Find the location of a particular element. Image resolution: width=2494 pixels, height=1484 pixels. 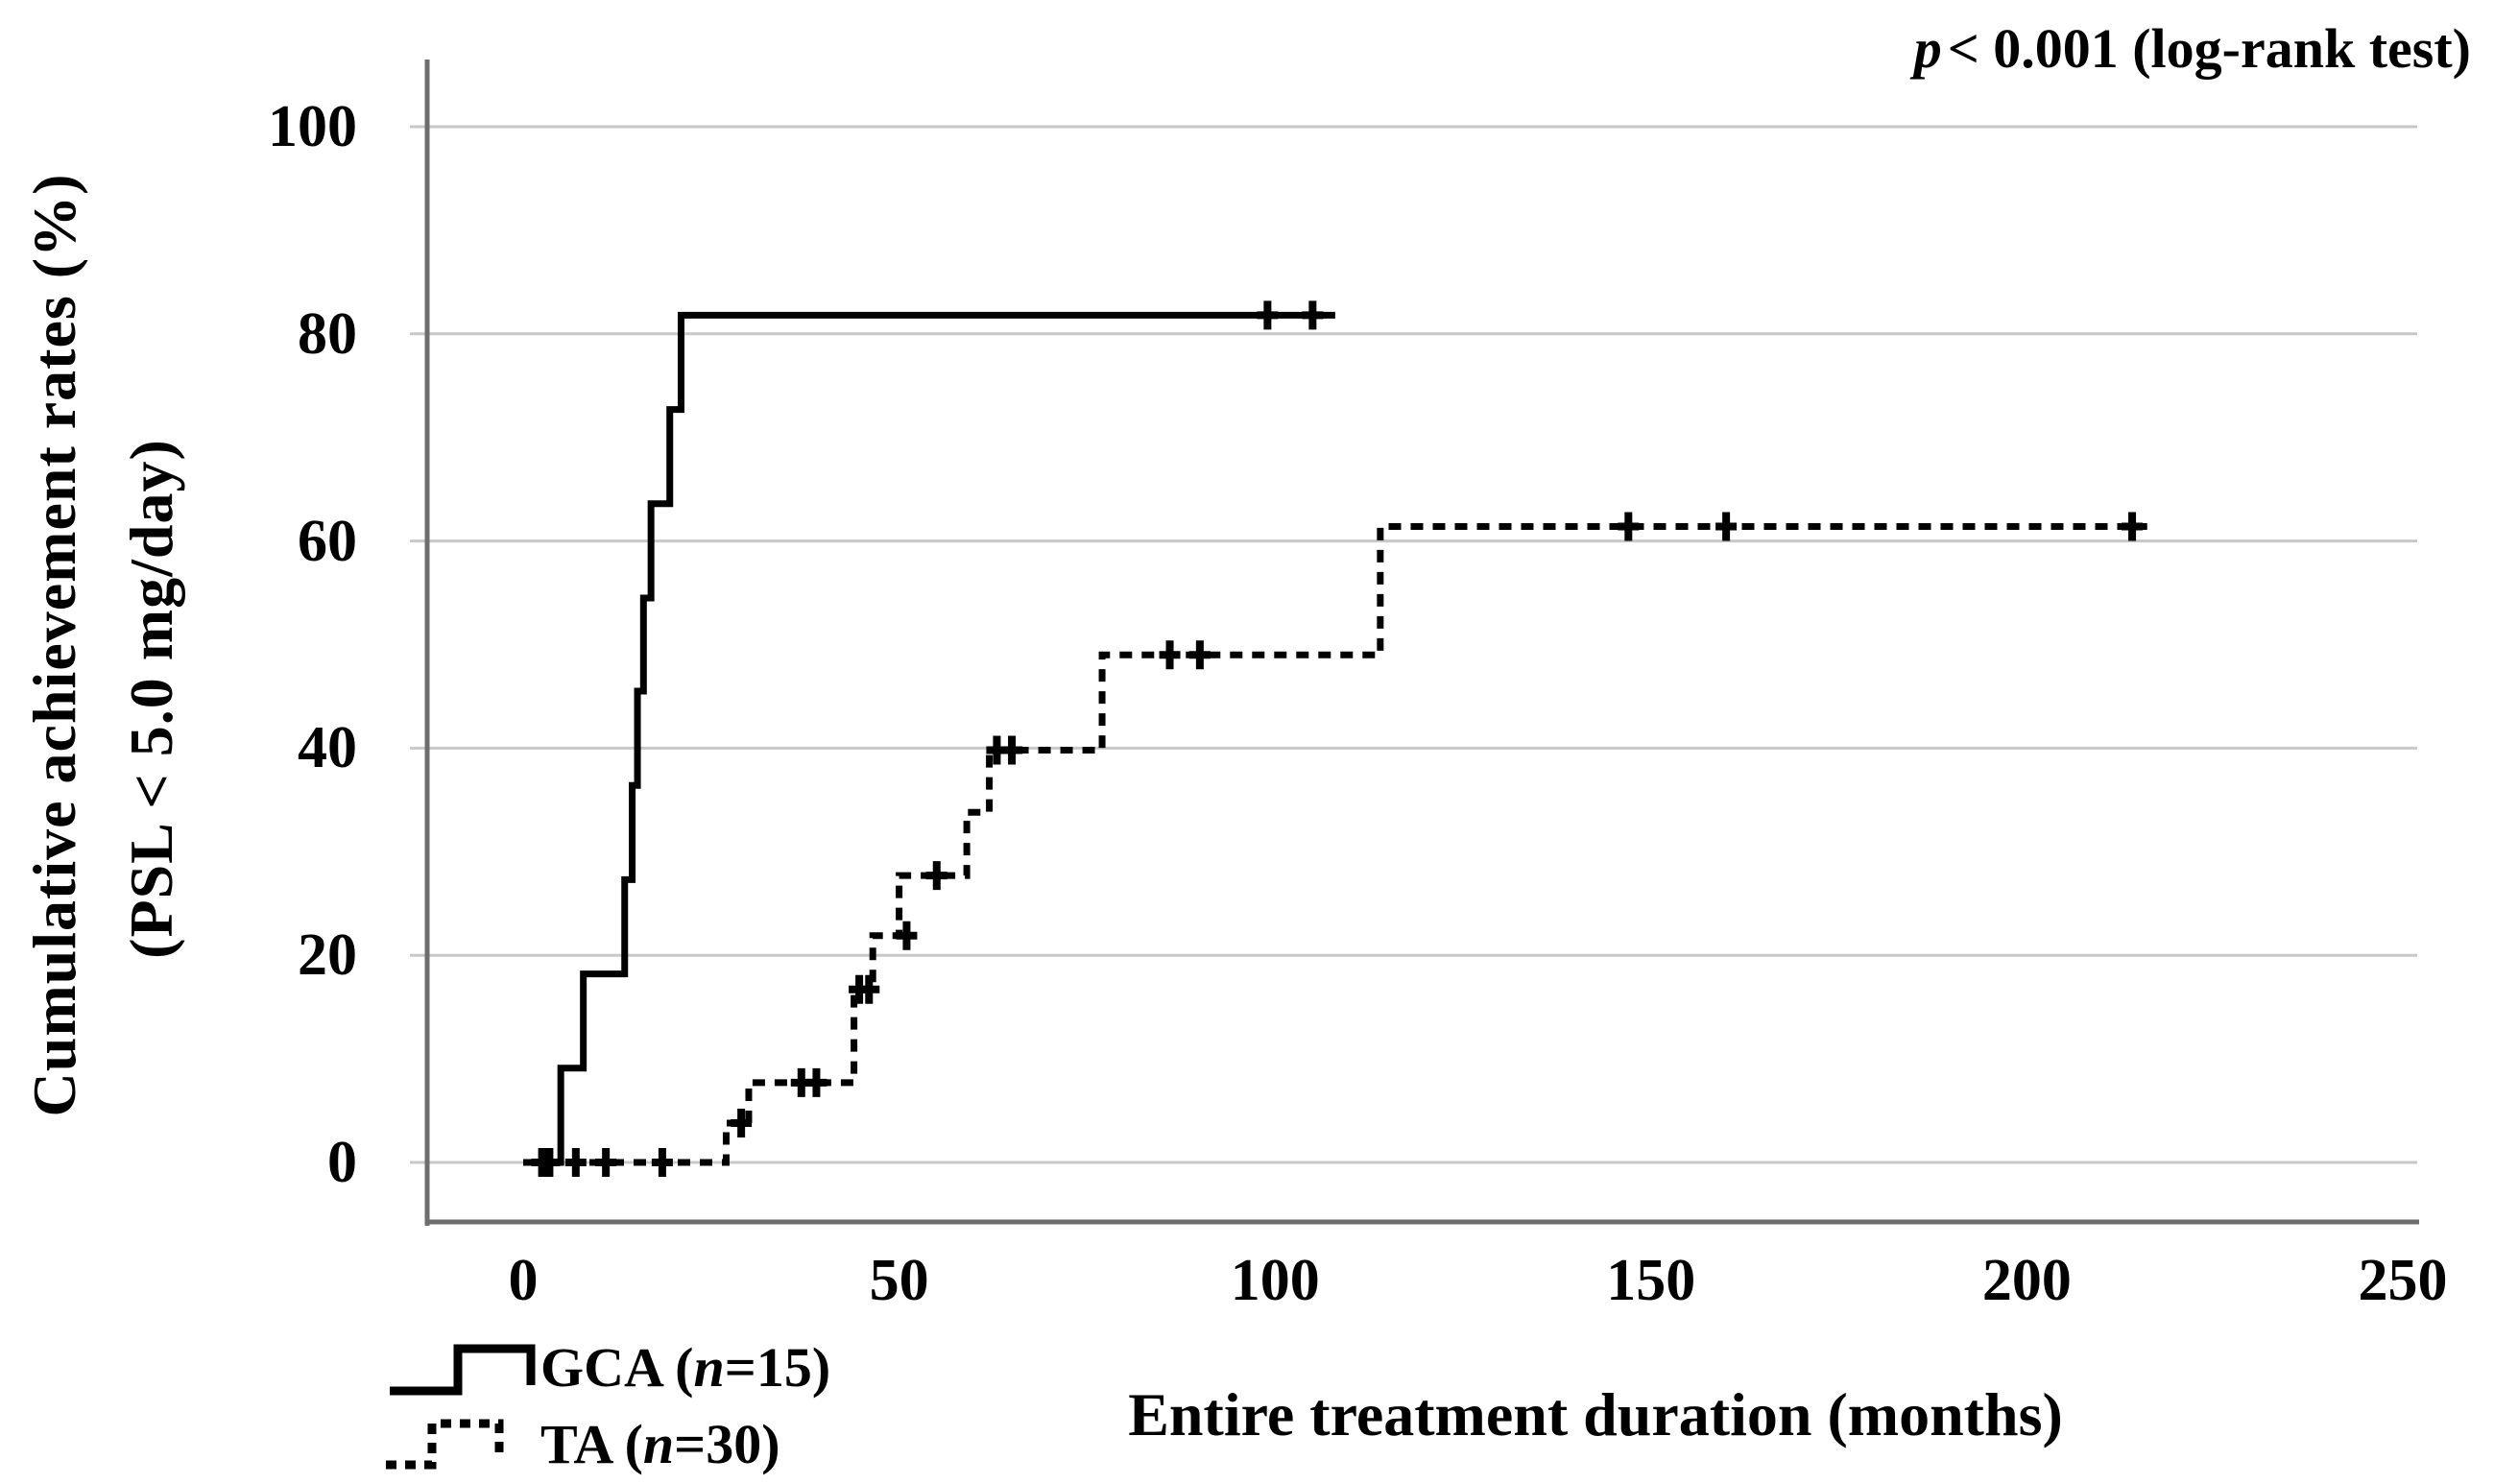

y-tick-label-40: 40 is located at coordinates (327, 748).